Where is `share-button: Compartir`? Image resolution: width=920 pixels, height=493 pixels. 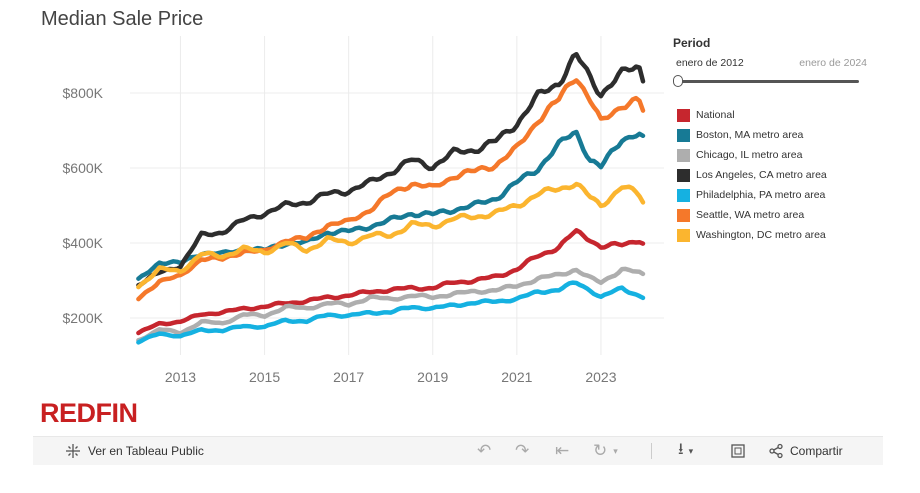
share-button: Compartir is located at coordinates (805, 451).